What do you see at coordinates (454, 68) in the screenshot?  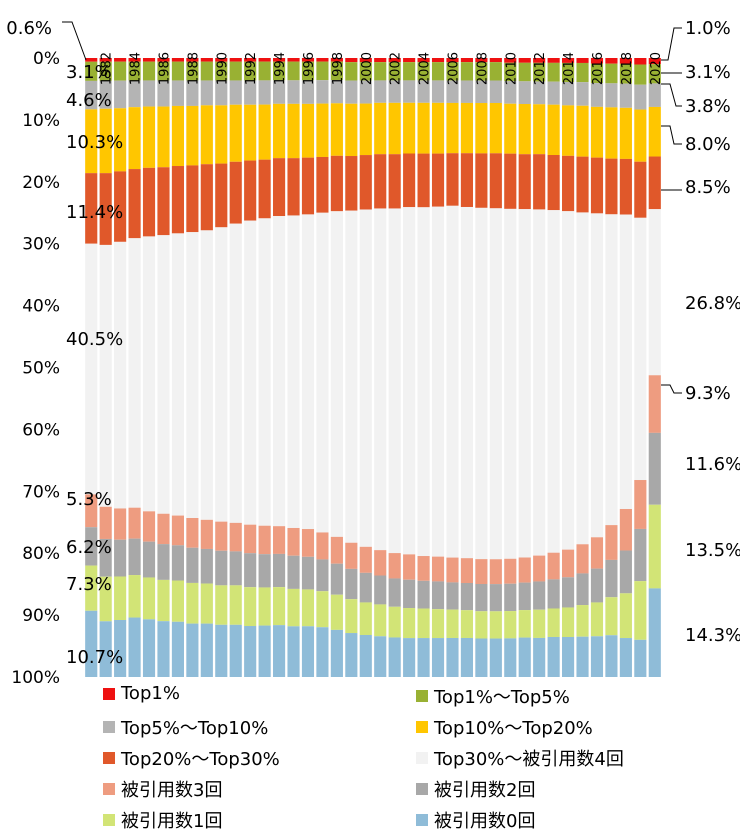 I see `x-tick-label: 2006` at bounding box center [454, 68].